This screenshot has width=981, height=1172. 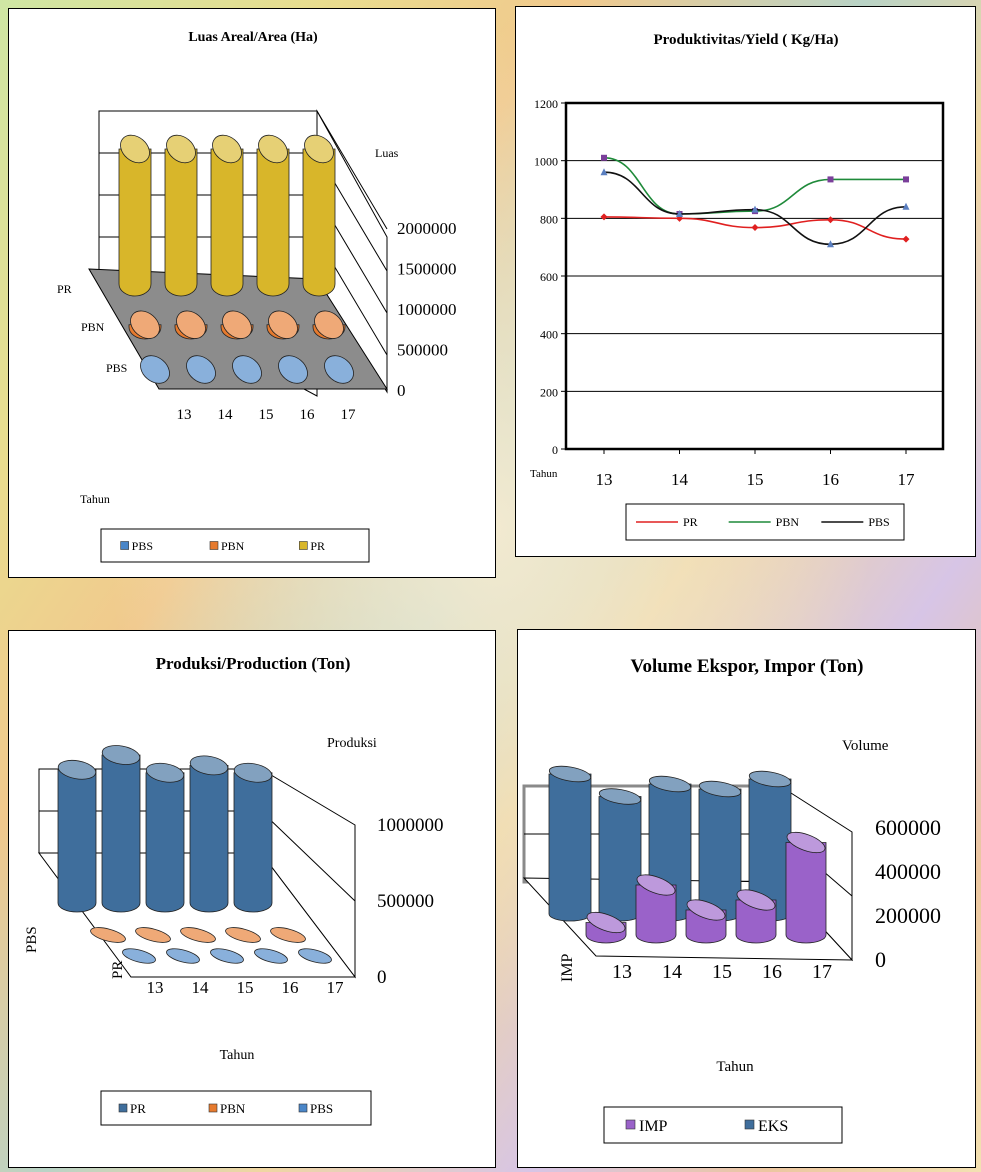 I want to click on vol-category-label: 14, so click(x=672, y=972).